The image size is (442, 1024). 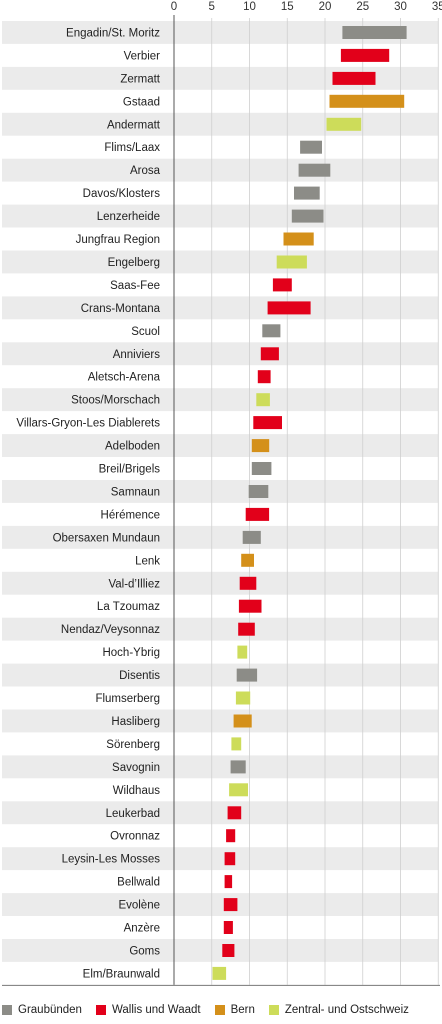 What do you see at coordinates (133, 745) in the screenshot?
I see `category-label: Sörenberg` at bounding box center [133, 745].